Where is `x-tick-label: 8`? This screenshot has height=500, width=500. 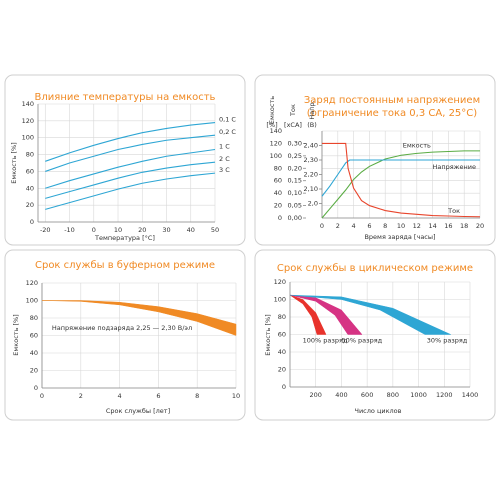
x-tick-label: 8 is located at coordinates (197, 396).